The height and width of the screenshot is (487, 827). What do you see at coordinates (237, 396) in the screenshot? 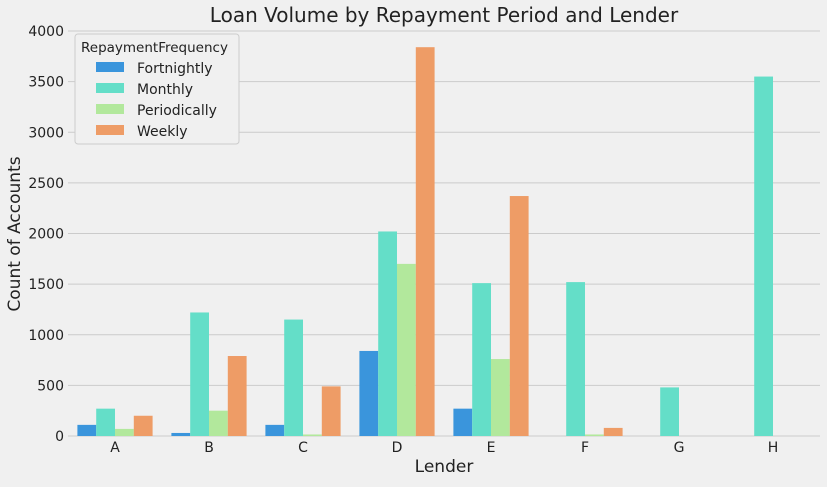
I see `bar-weekly-b` at bounding box center [237, 396].